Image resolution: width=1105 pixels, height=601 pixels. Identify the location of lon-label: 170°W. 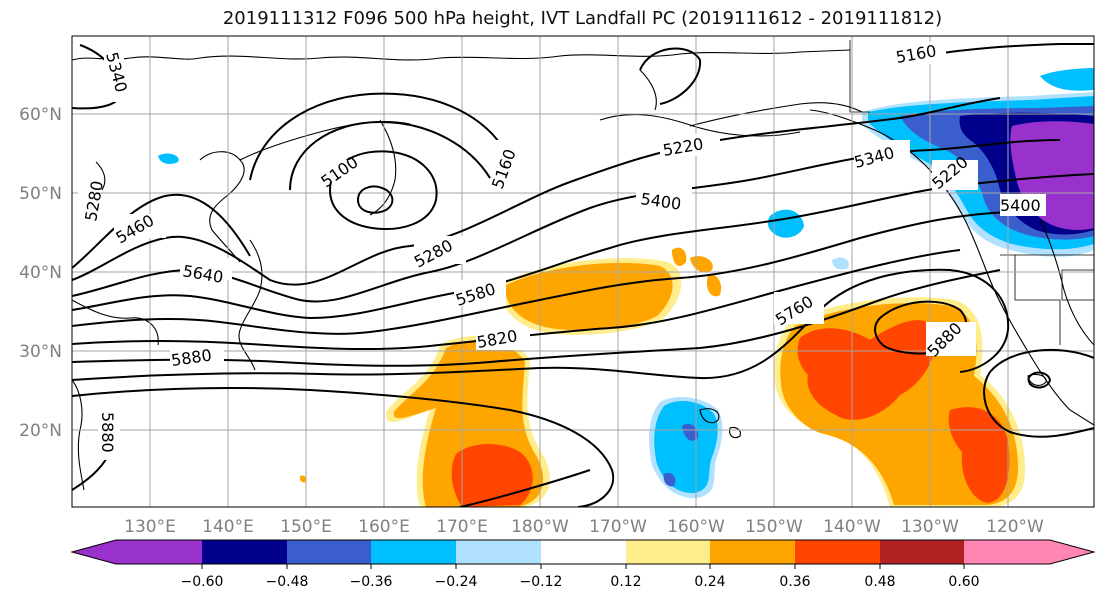
(618, 527).